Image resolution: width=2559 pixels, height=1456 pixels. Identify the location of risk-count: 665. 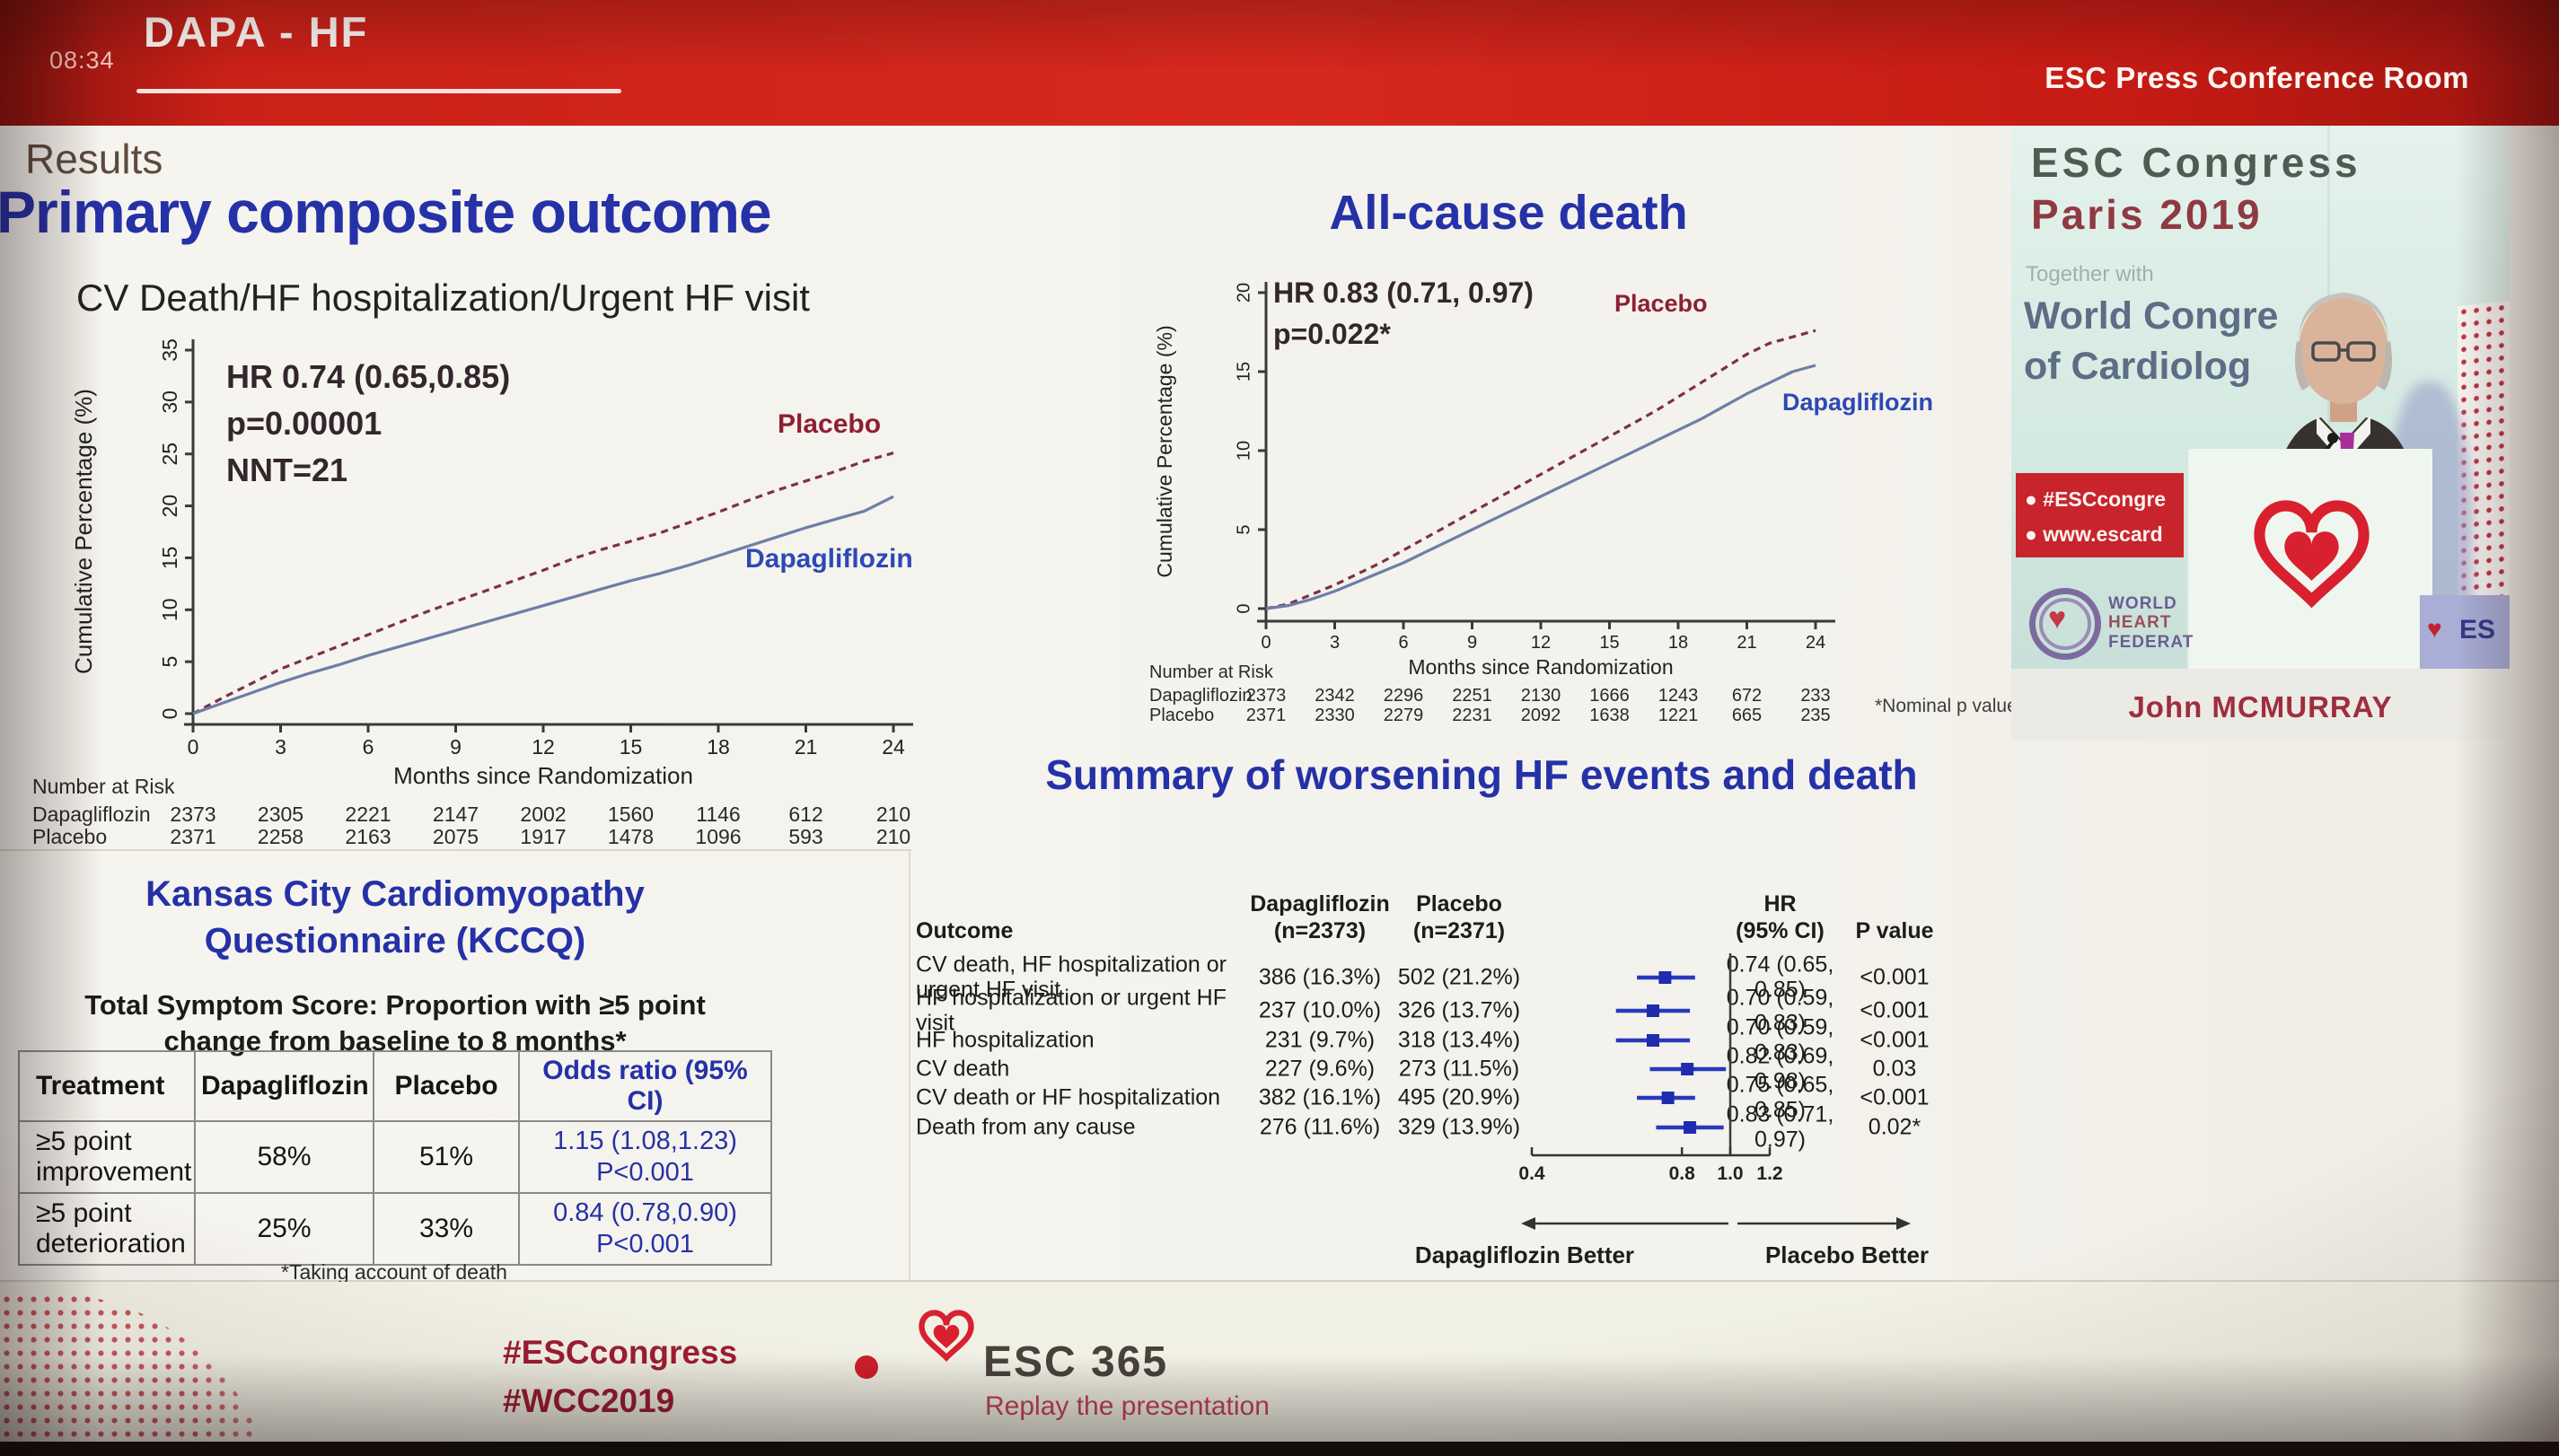
(1747, 716).